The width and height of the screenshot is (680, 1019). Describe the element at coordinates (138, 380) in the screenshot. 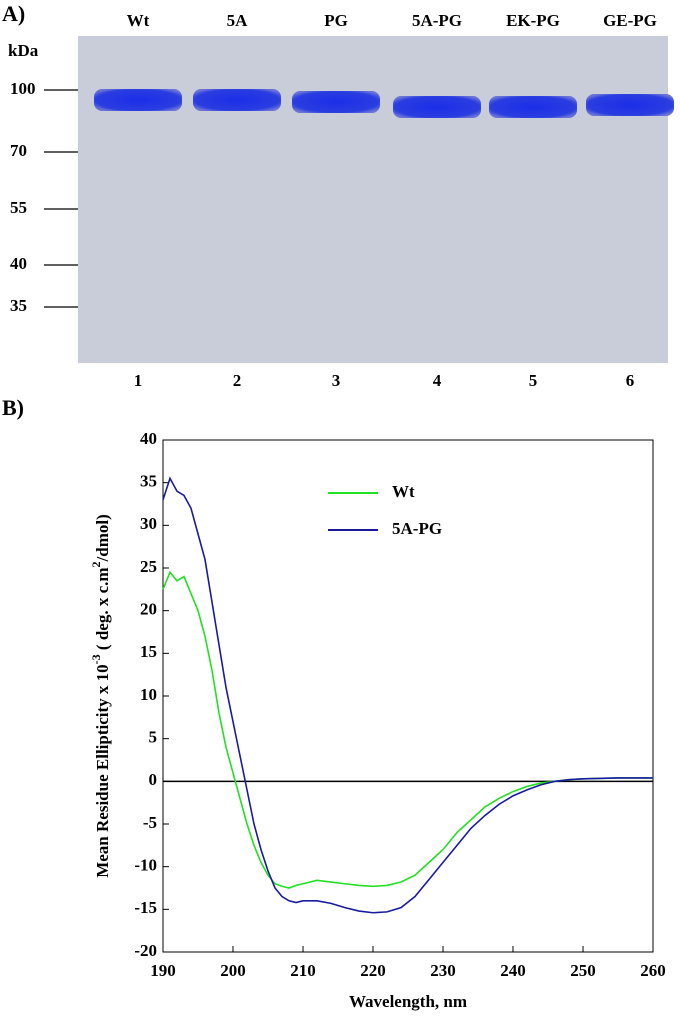

I see `lane-number: 1` at that location.